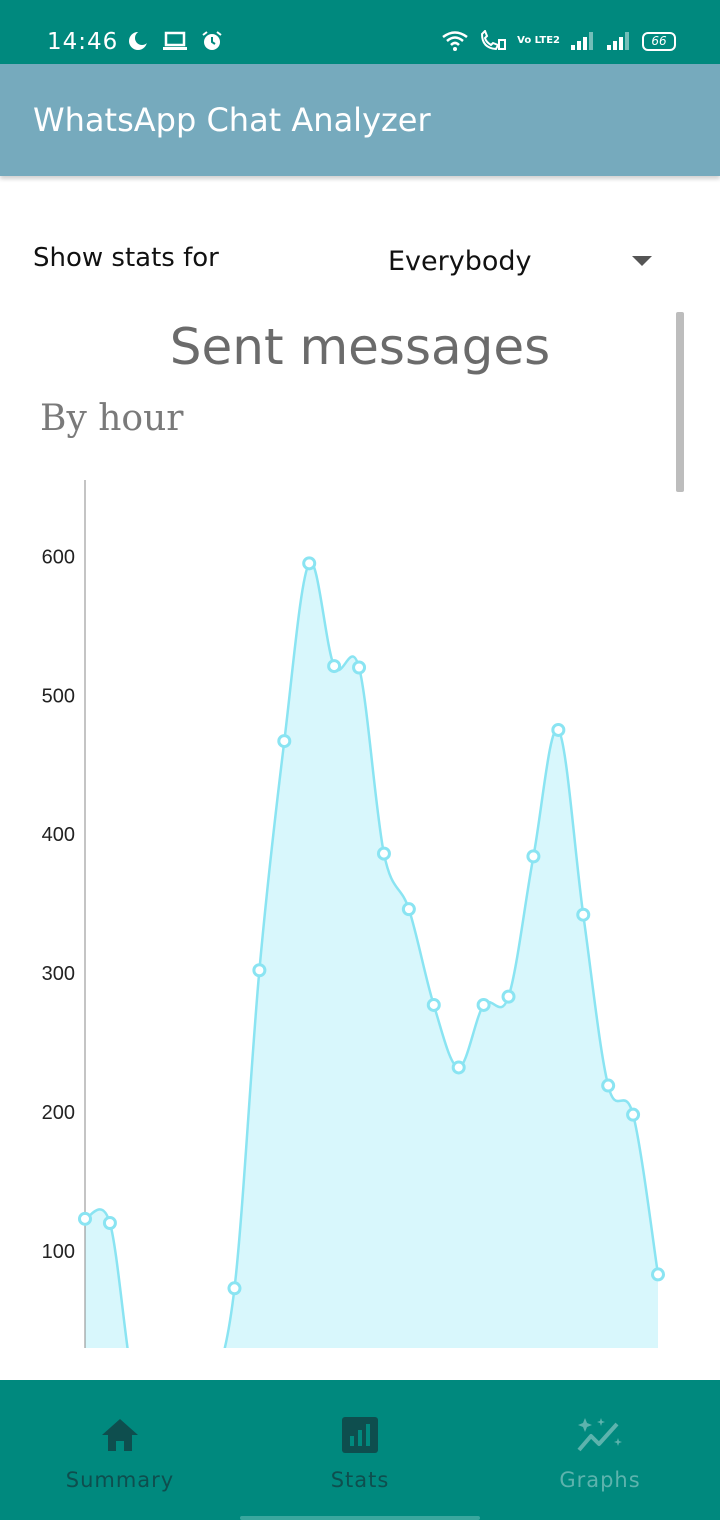 The image size is (720, 1520). What do you see at coordinates (112, 418) in the screenshot?
I see `chart-subtitle: By hour` at bounding box center [112, 418].